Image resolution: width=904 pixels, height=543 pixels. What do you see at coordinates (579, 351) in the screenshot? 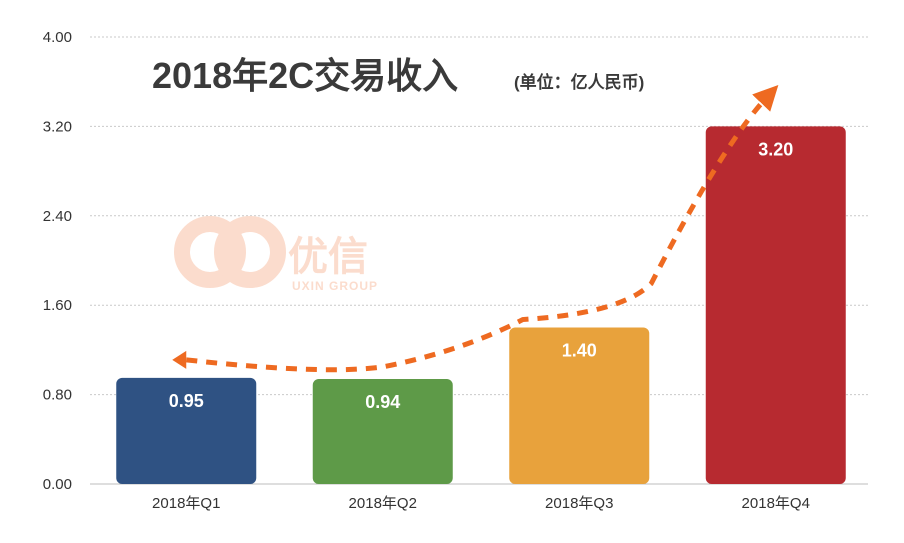
I see `bar-value-label: 1.40` at bounding box center [579, 351].